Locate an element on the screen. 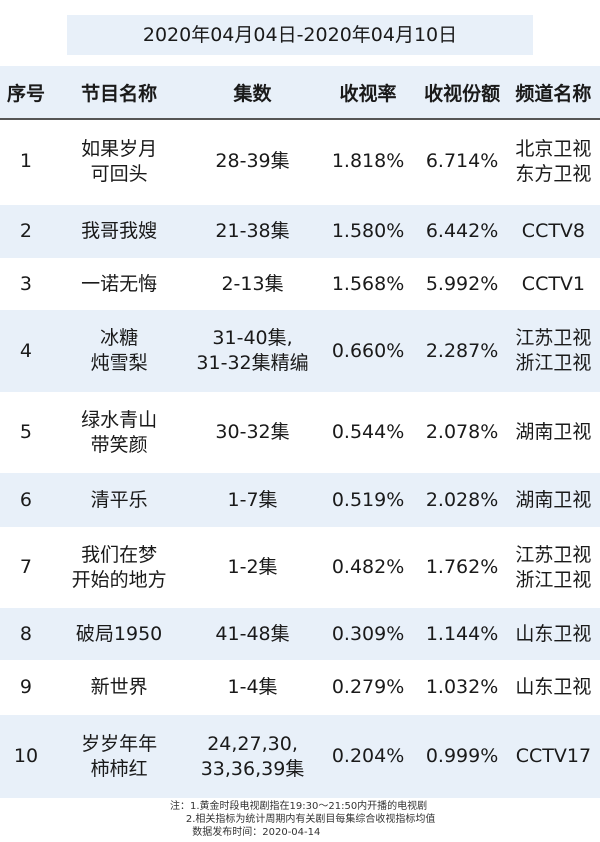 The height and width of the screenshot is (842, 600). table-cell: 0.204% is located at coordinates (368, 756).